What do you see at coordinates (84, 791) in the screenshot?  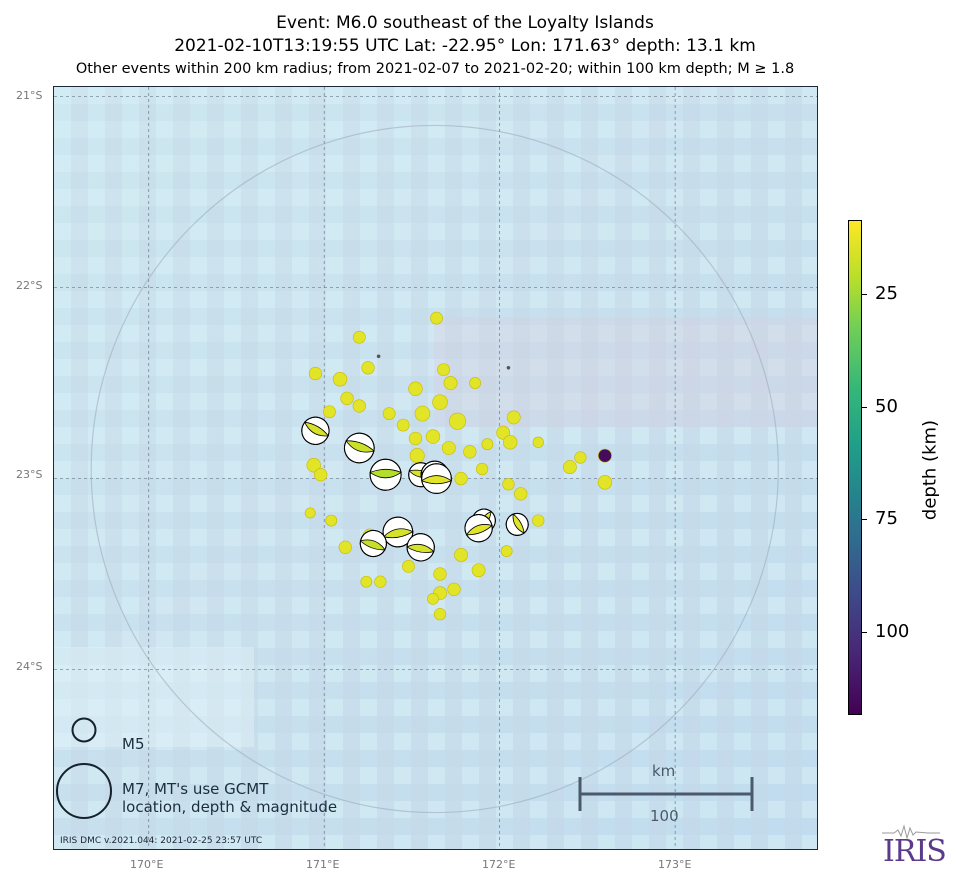 I see `legend-m7-symbol` at bounding box center [84, 791].